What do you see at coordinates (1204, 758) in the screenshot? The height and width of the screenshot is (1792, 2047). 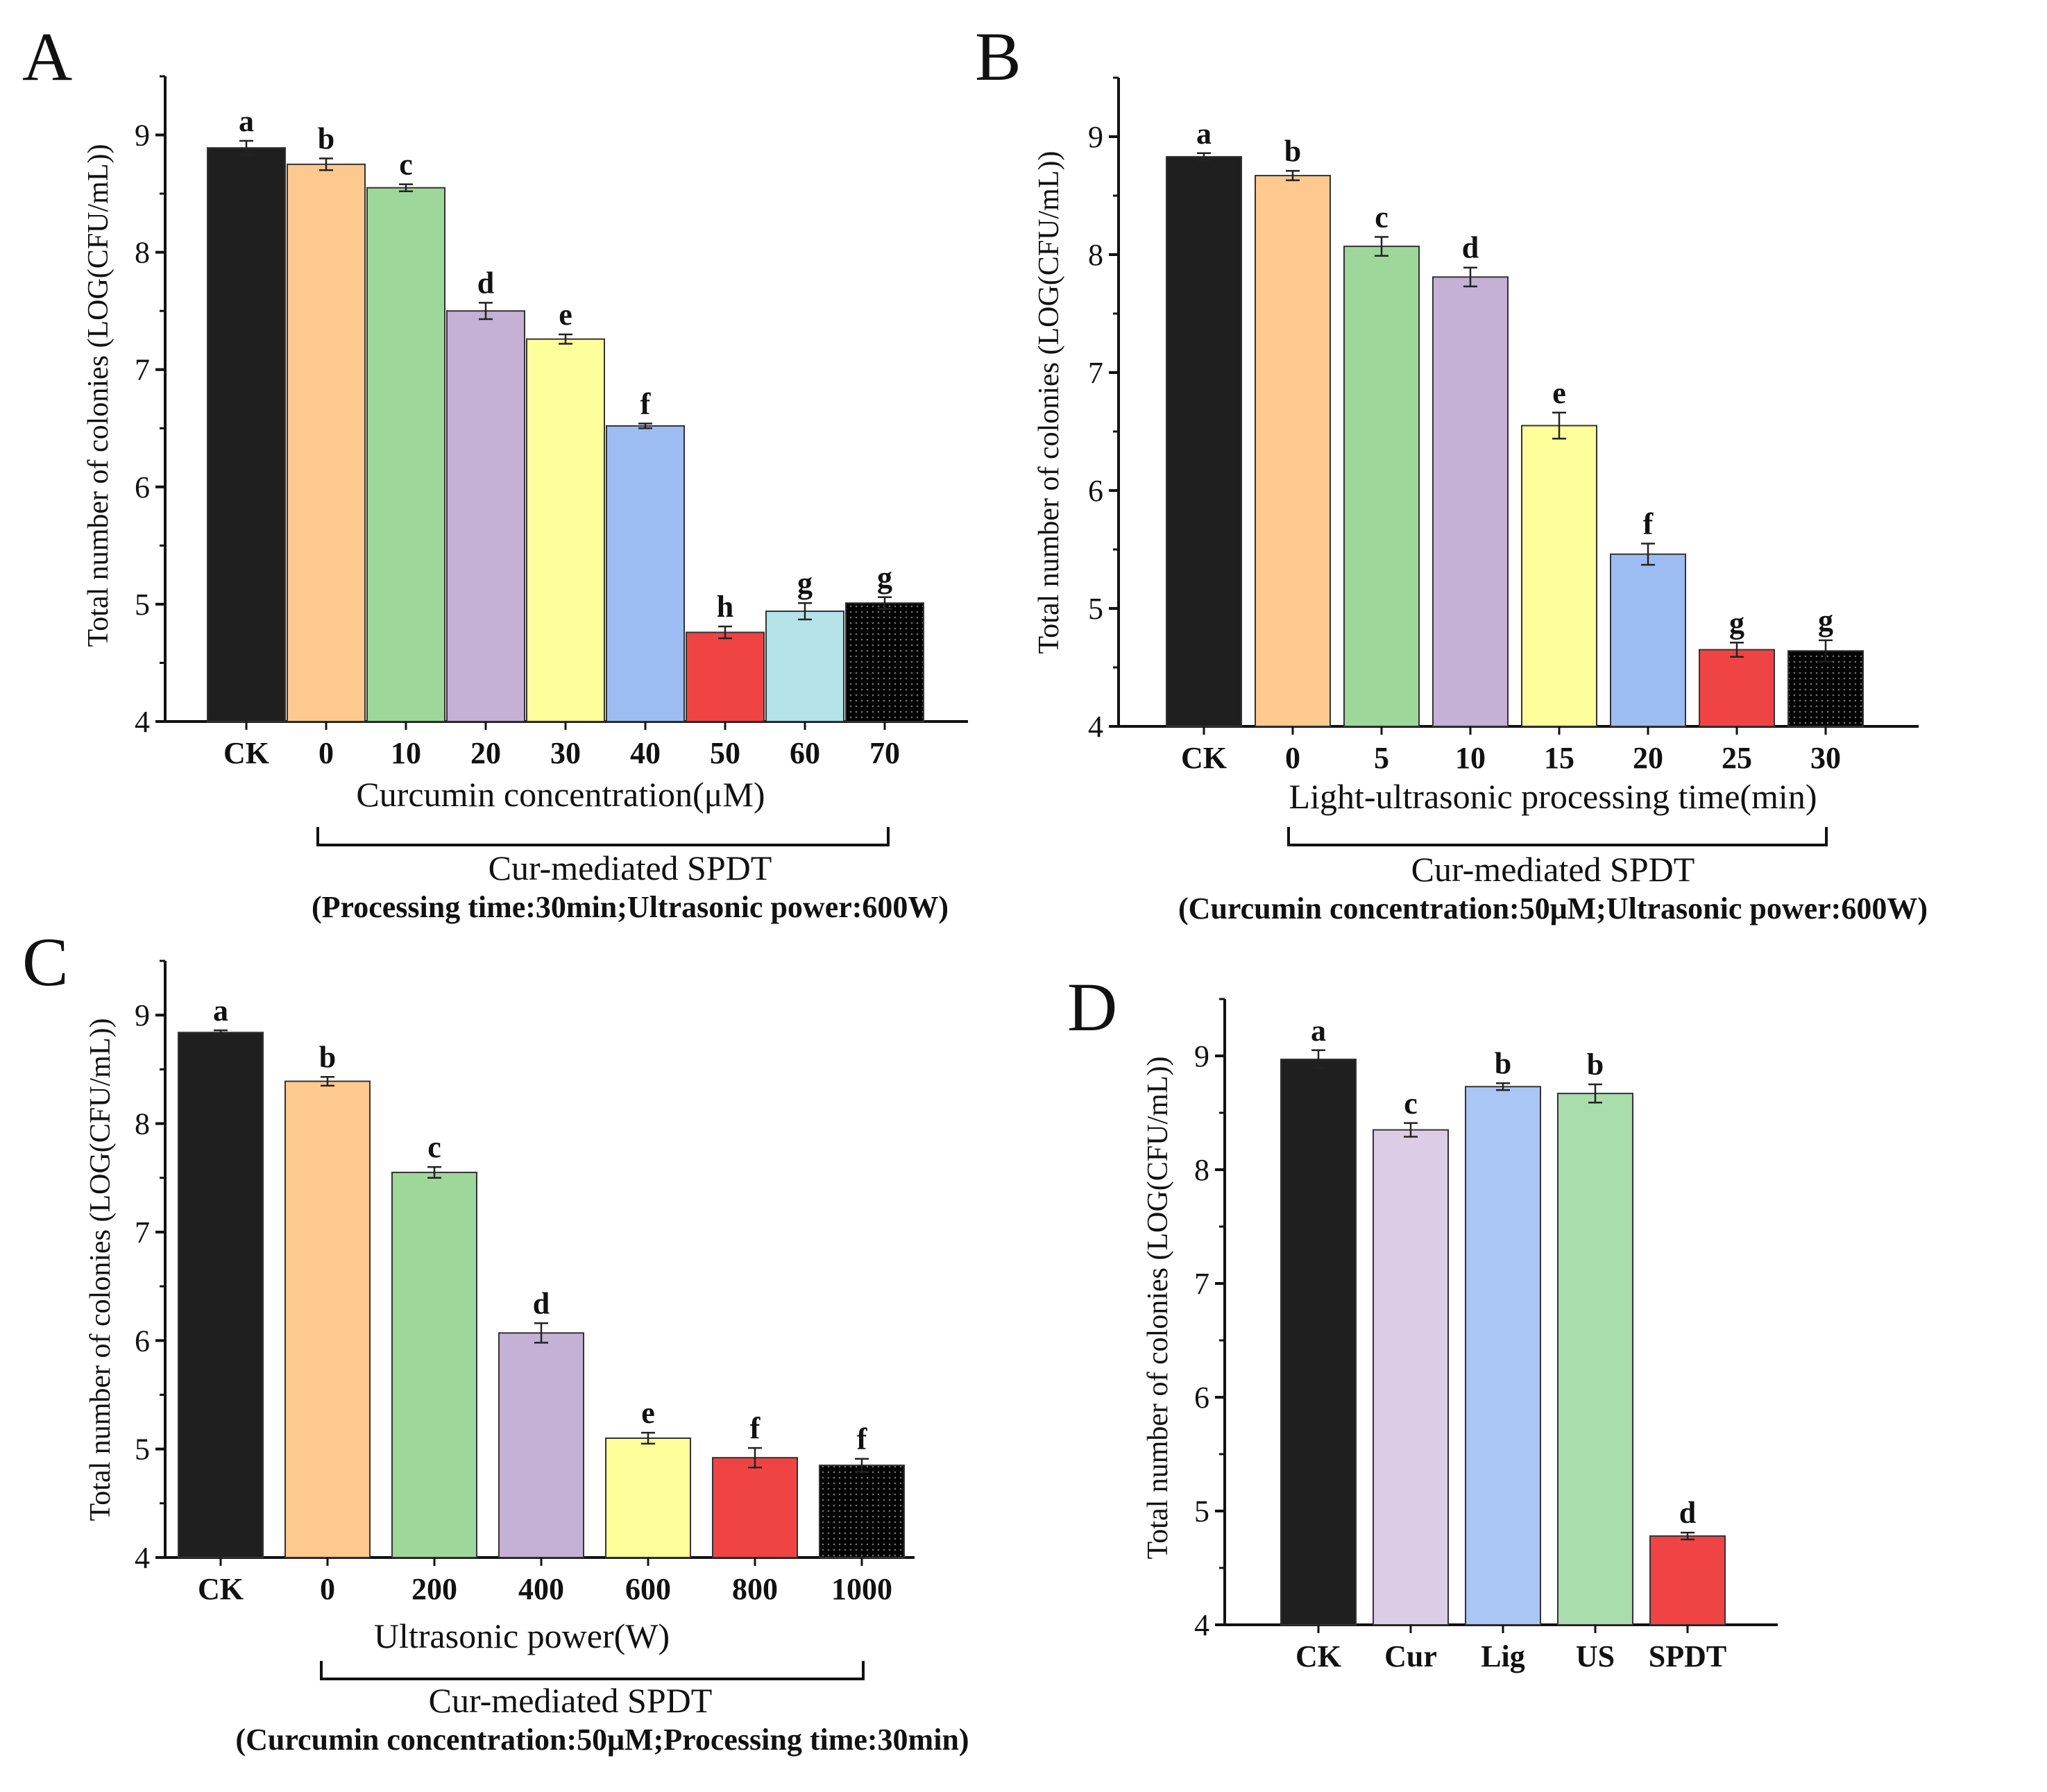 I see `panel-b-category-label: CK` at bounding box center [1204, 758].